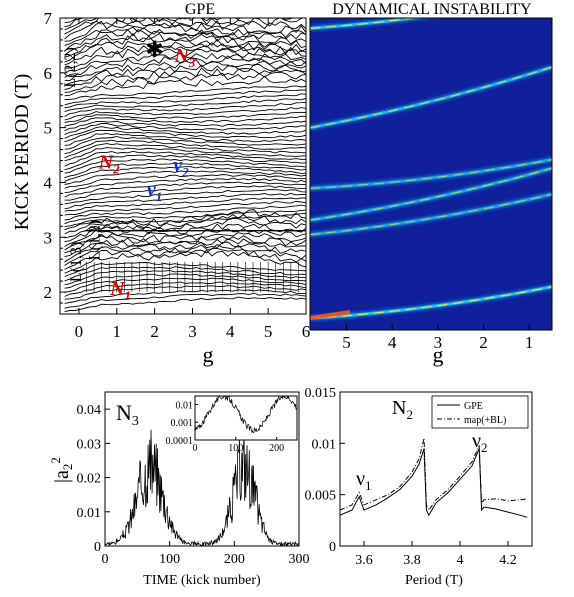 Image resolution: width=574 pixels, height=597 pixels. I want to click on annotation-star: ✱, so click(154, 48).